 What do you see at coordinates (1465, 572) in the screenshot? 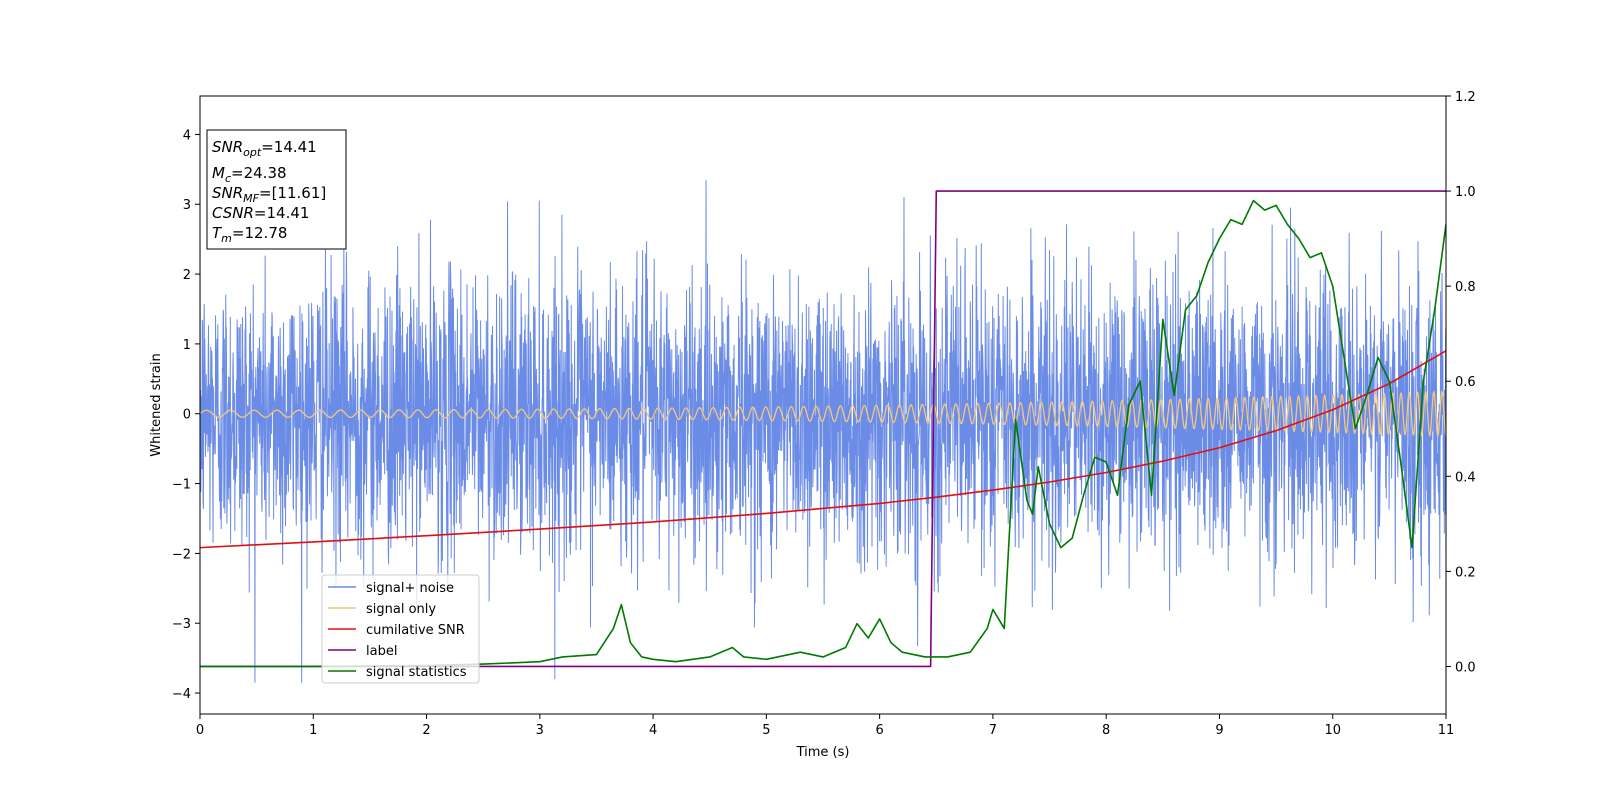
I see `y-tick-label-right: 0.2` at bounding box center [1465, 572].